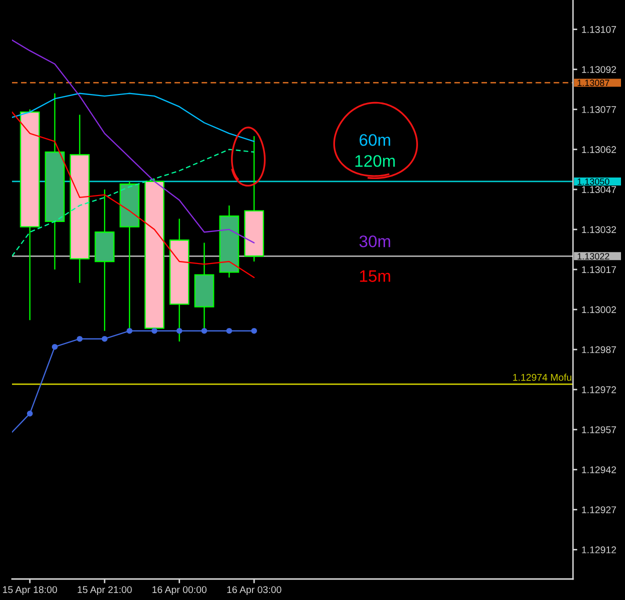  What do you see at coordinates (599, 550) in the screenshot?
I see `y-tick-label: 1.12912` at bounding box center [599, 550].